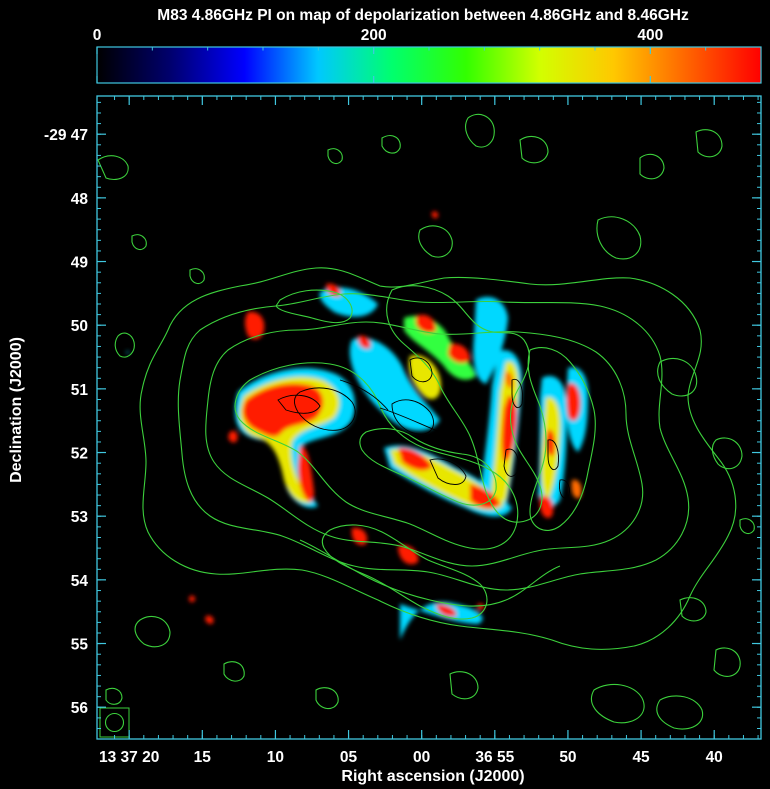 Image resolution: width=770 pixels, height=789 pixels. What do you see at coordinates (494, 757) in the screenshot?
I see `x-tick-label: 36 55` at bounding box center [494, 757].